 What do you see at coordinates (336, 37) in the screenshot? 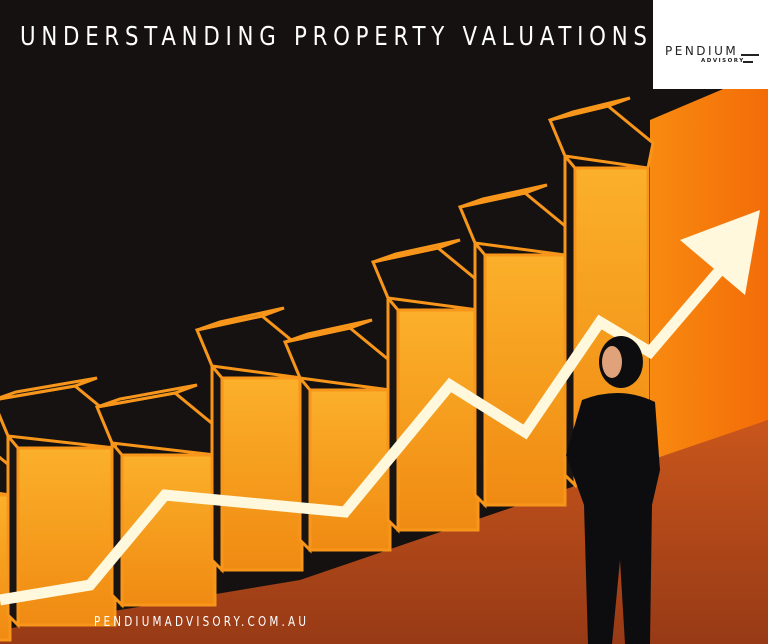
I see `page-title: UNDERSTANDING PROPERTY VALUATIONS` at bounding box center [336, 37].